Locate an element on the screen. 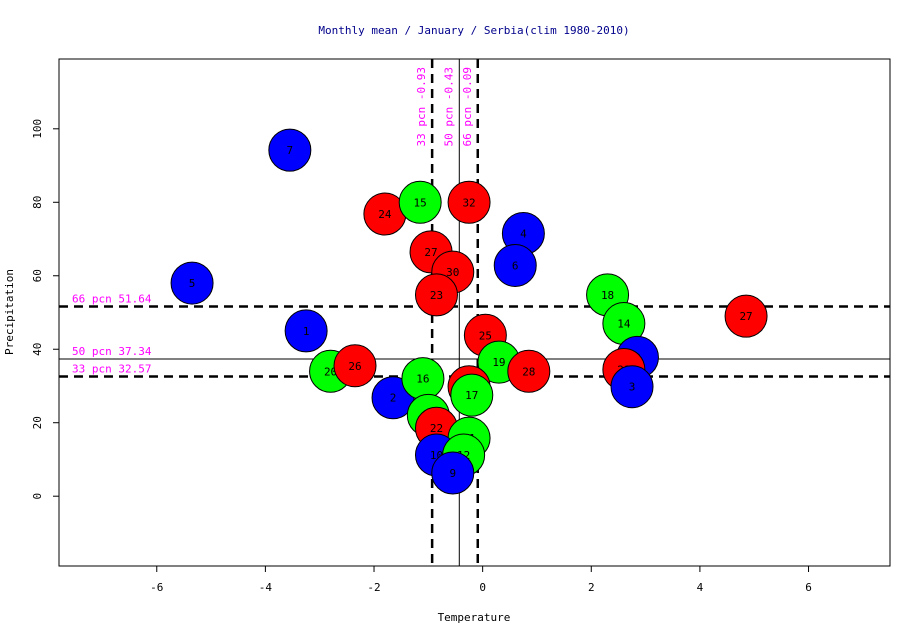 The image size is (921, 640). data-point-label: 22 is located at coordinates (436, 428).